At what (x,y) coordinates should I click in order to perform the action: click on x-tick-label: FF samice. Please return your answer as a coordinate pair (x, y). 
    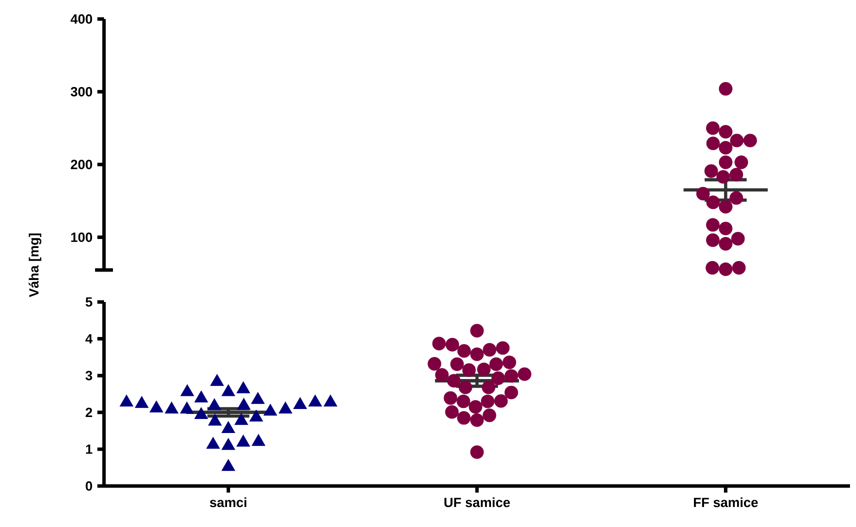
    Looking at the image, I should click on (726, 502).